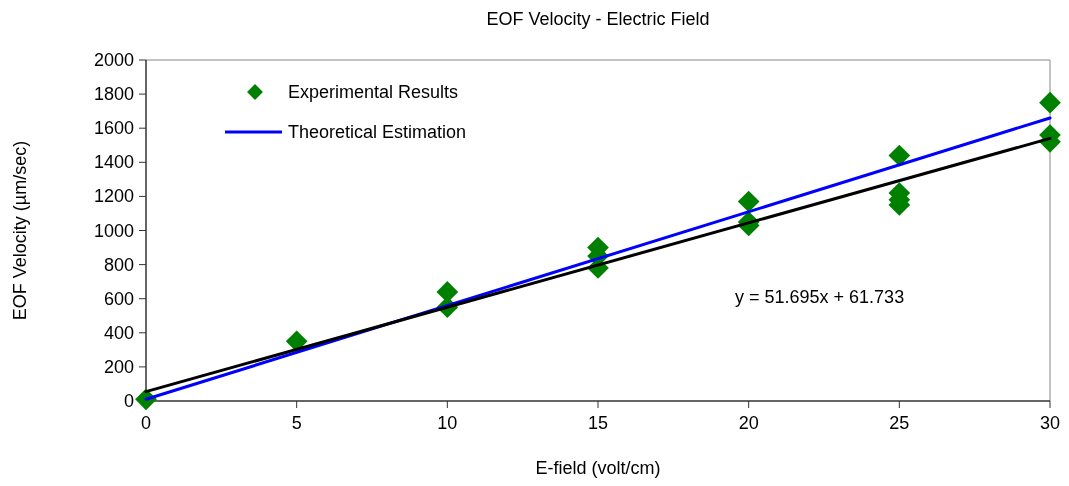  What do you see at coordinates (598, 423) in the screenshot?
I see `x-tick-label: 15` at bounding box center [598, 423].